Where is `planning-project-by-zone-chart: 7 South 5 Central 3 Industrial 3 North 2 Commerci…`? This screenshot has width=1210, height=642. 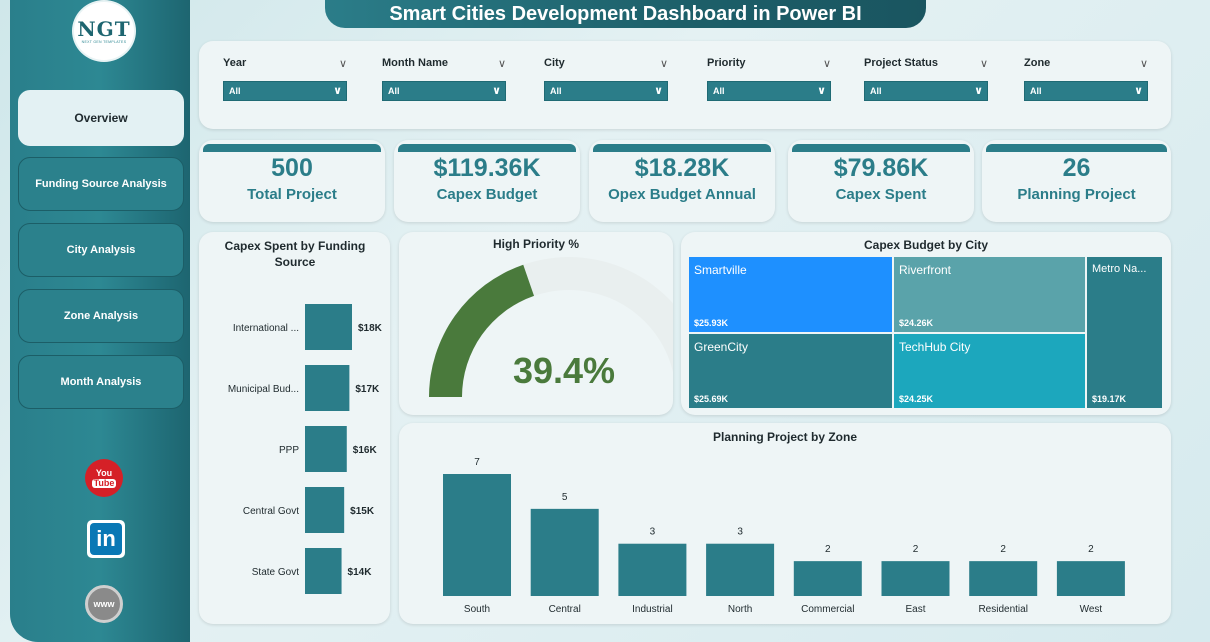
planning-project-by-zone-chart: 7 South 5 Central 3 Industrial 3 North 2 Commerci… is located at coordinates (784, 536).